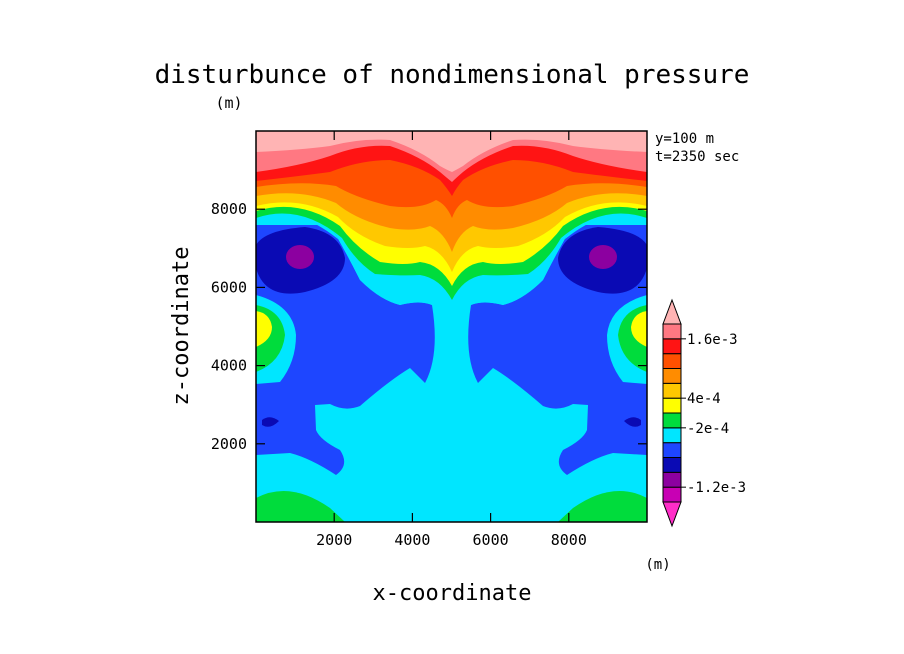 The height and width of the screenshot is (654, 904). I want to click on chart-title: disturbunce of nondimensional pressure, so click(452, 75).